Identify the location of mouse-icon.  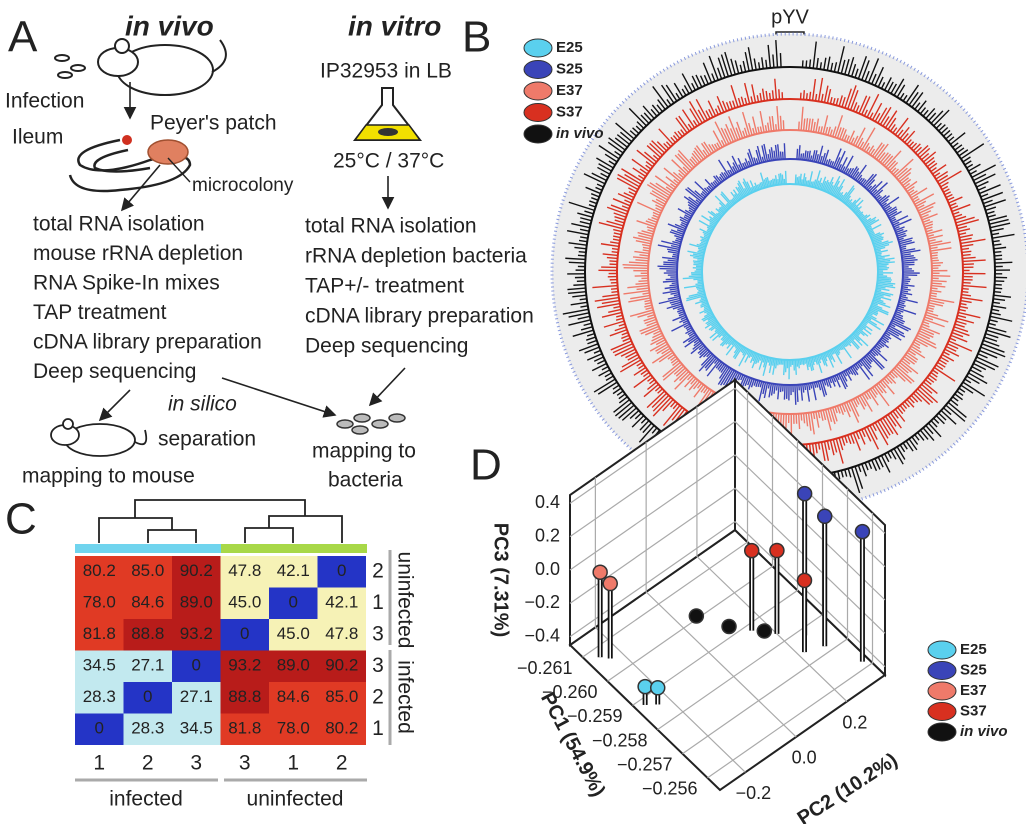
(99, 437).